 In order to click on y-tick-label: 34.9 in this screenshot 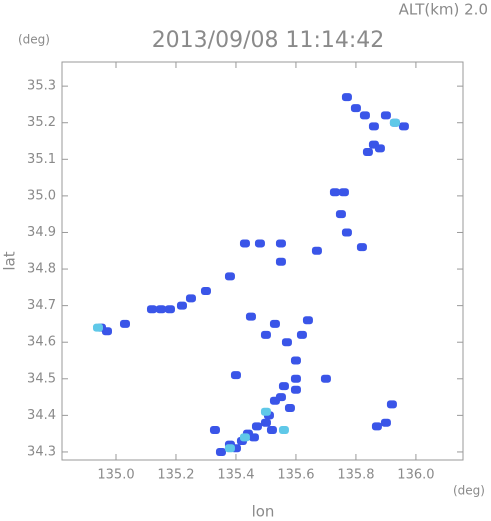, I will do `click(41, 232)`.